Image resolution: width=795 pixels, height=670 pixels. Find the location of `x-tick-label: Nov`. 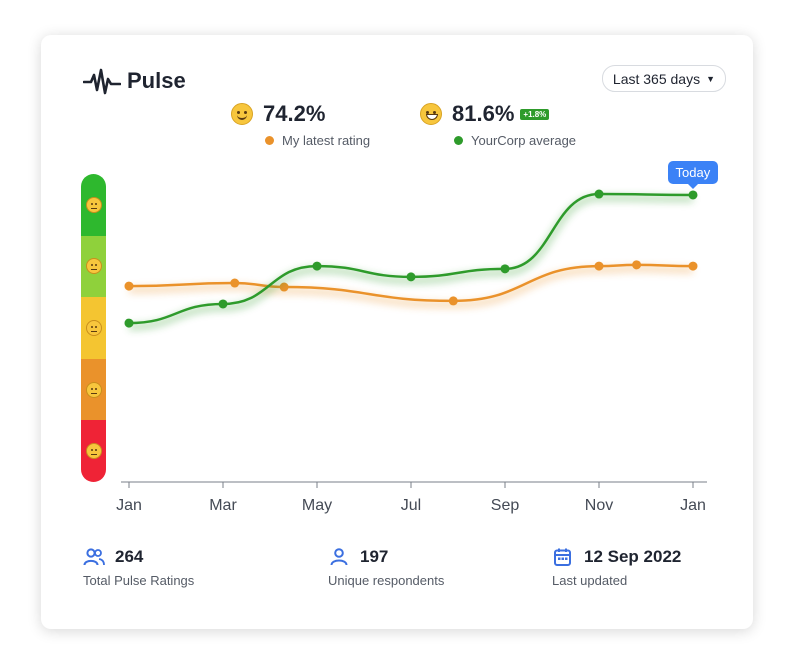

x-tick-label: Nov is located at coordinates (599, 505).